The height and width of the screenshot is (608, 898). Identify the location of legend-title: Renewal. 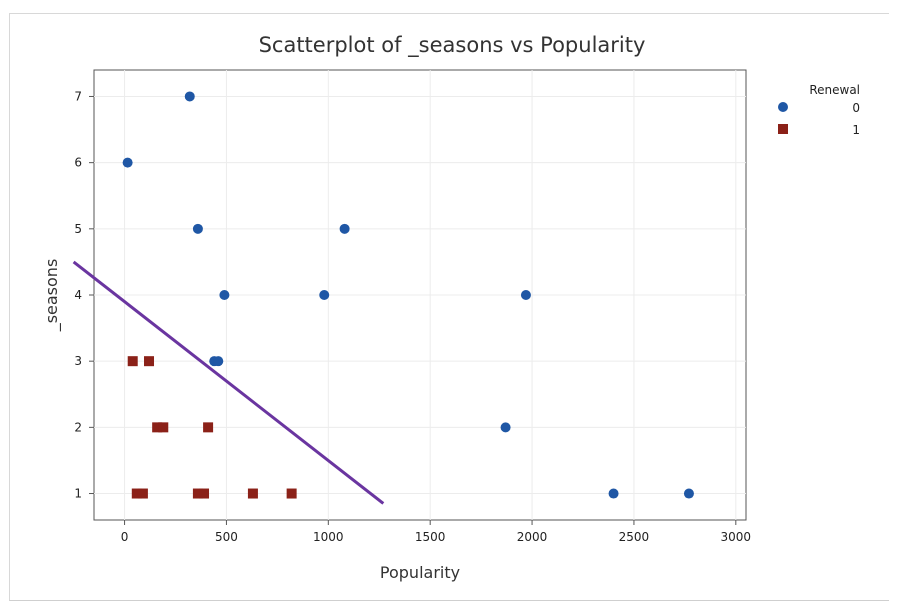
(834, 90).